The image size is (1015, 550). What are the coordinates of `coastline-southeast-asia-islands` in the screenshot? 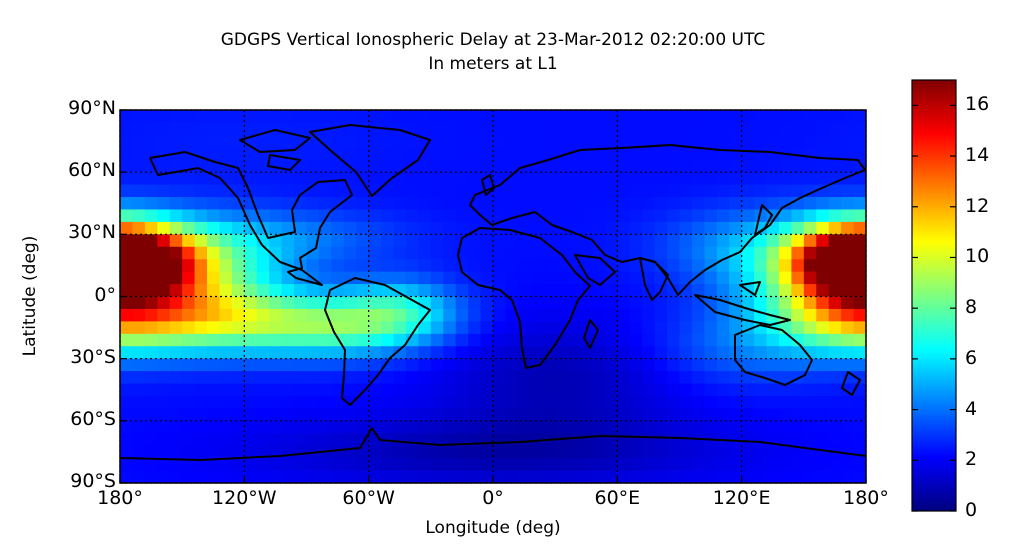 It's located at (742, 303).